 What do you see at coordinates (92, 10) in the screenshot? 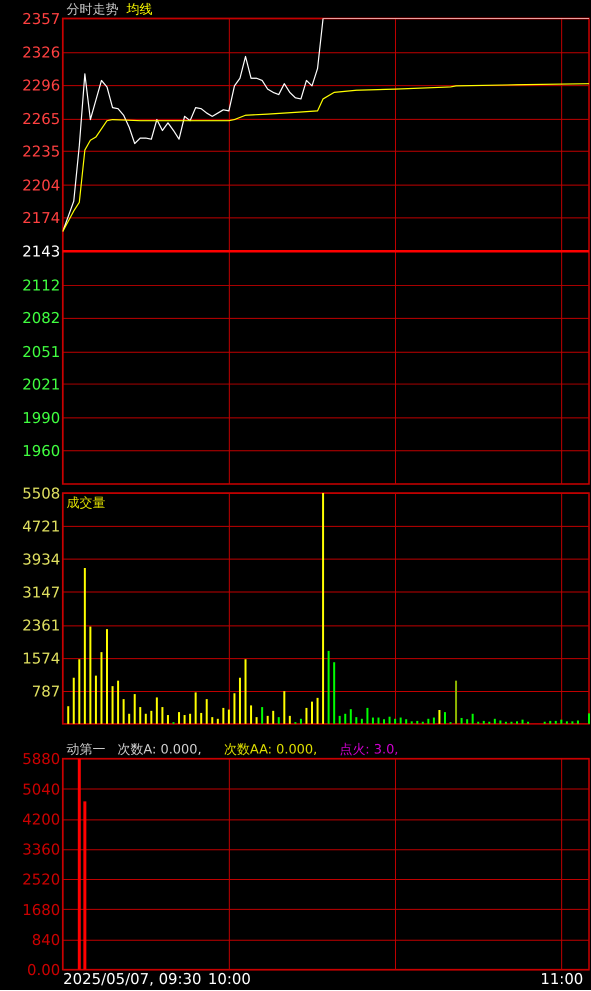
I see `chart-title: 分时走势` at bounding box center [92, 10].